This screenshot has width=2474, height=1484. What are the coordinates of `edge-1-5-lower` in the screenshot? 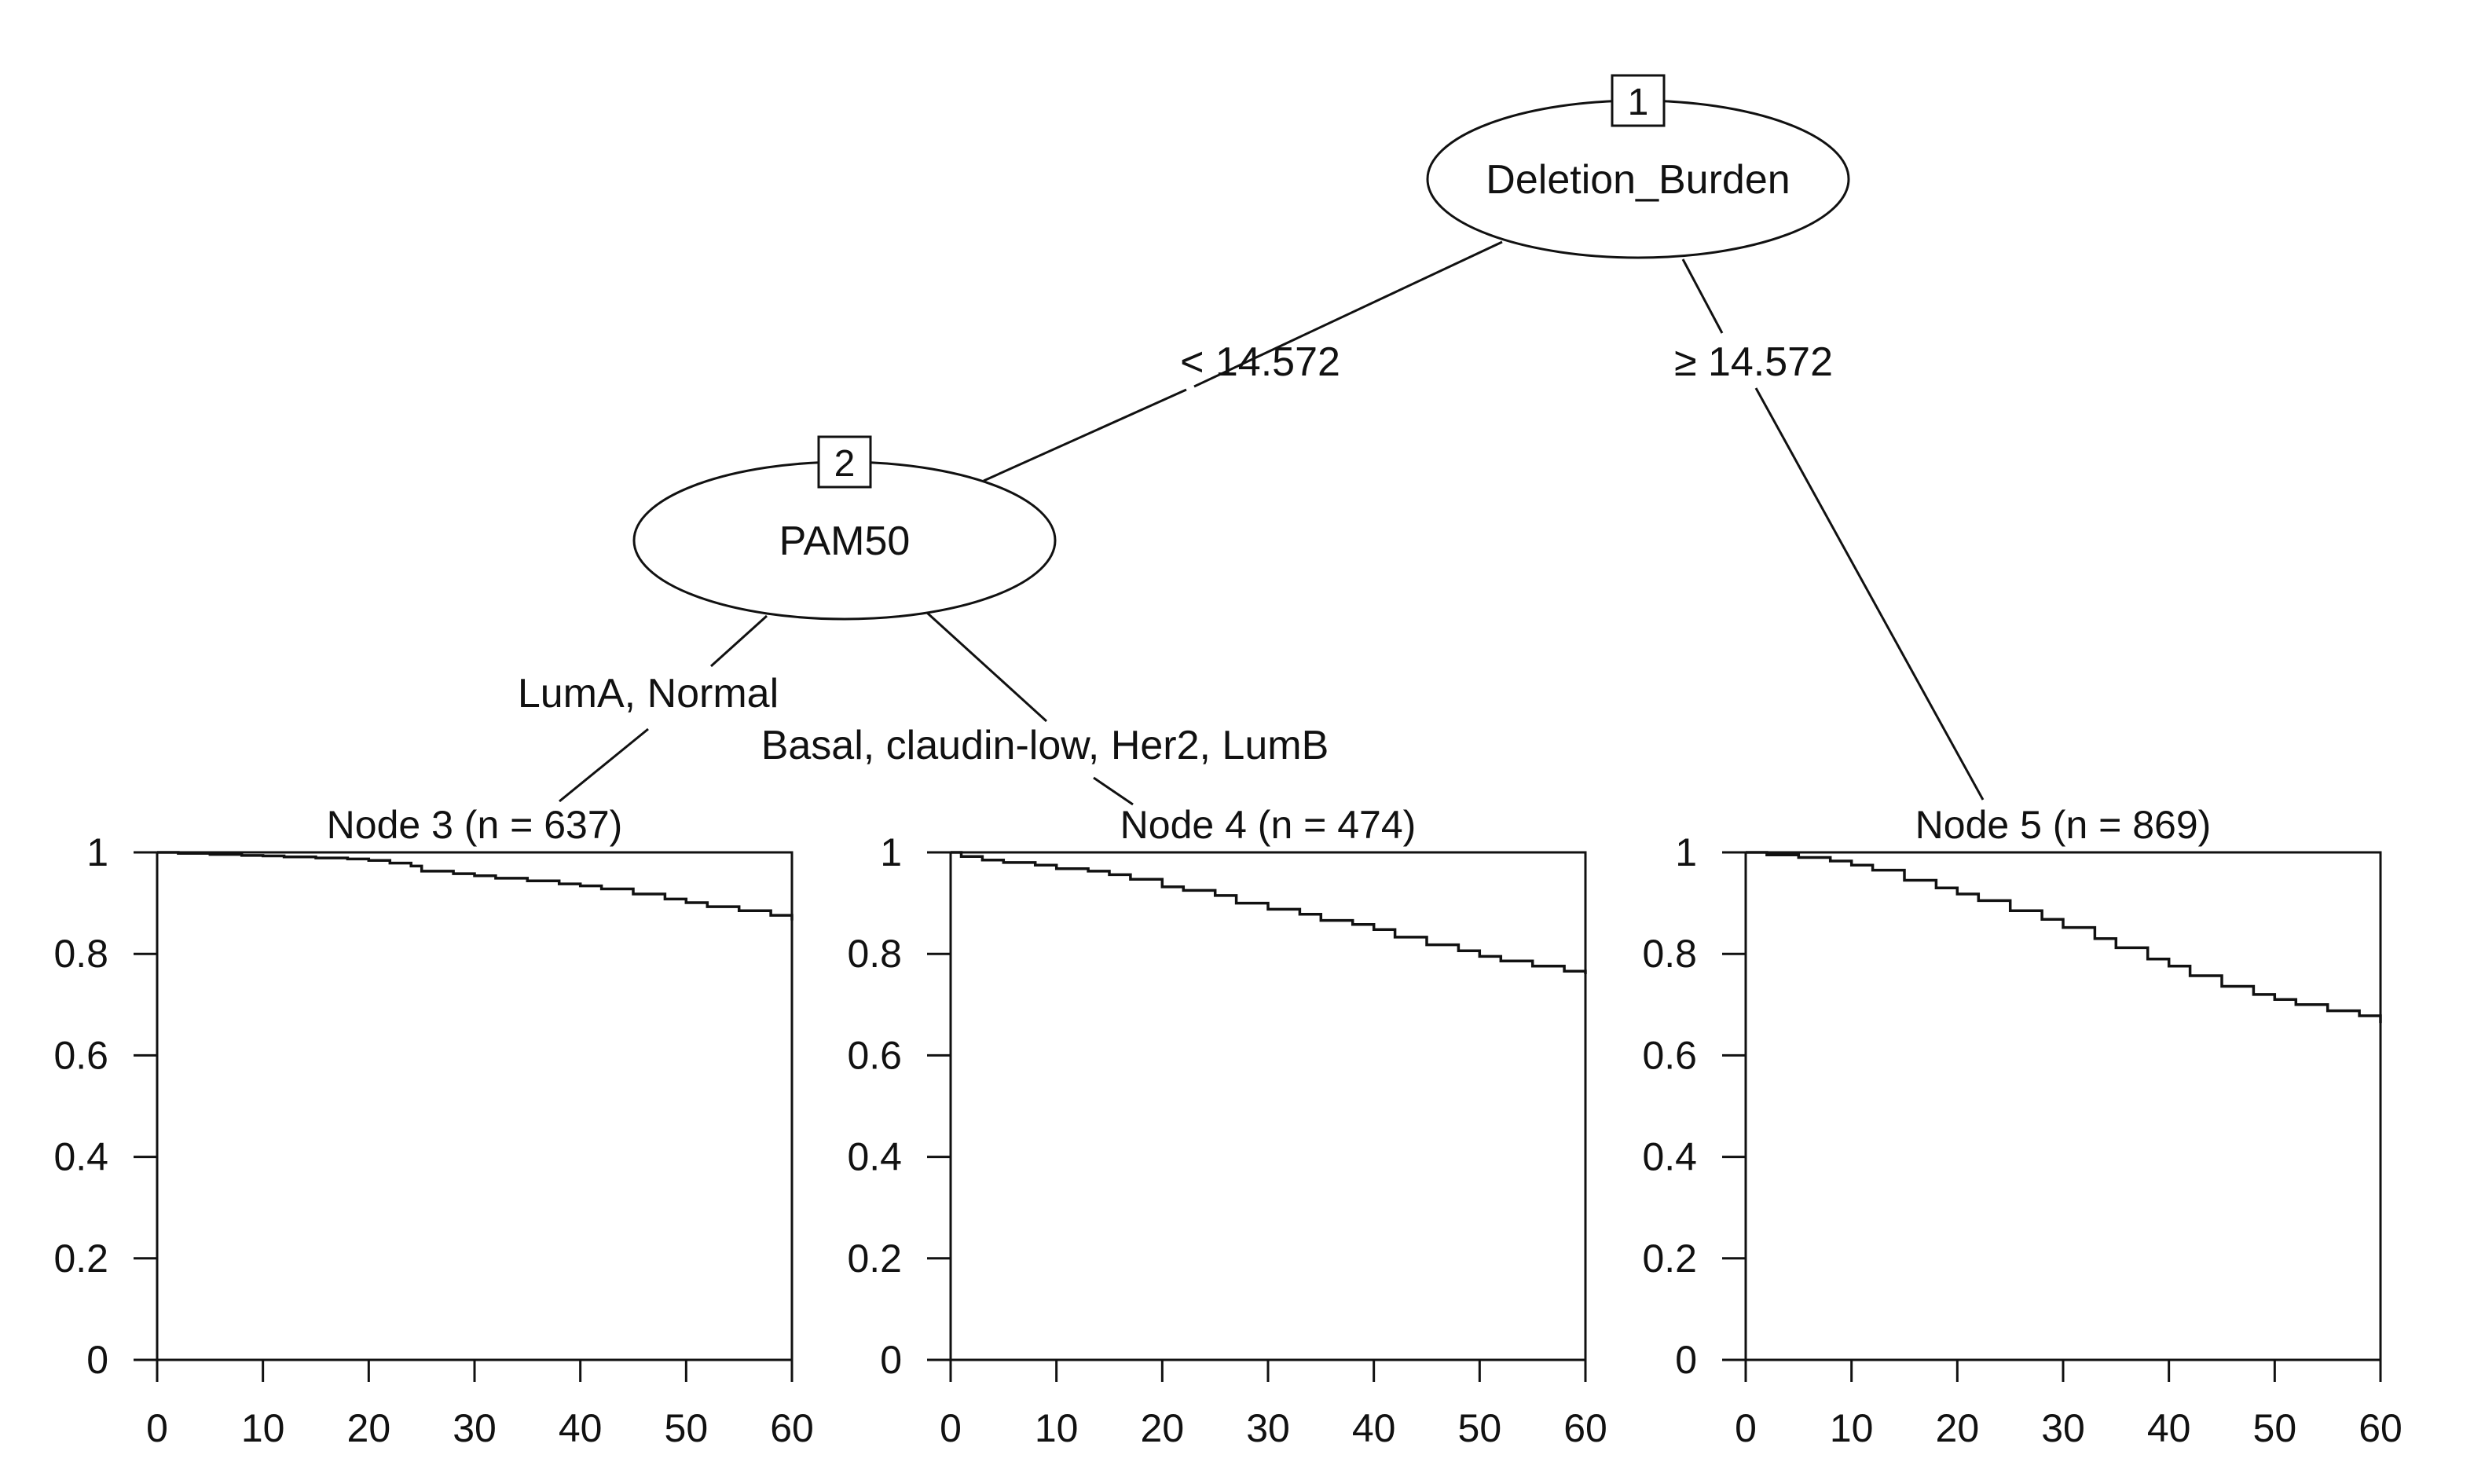 It's located at (1869, 594).